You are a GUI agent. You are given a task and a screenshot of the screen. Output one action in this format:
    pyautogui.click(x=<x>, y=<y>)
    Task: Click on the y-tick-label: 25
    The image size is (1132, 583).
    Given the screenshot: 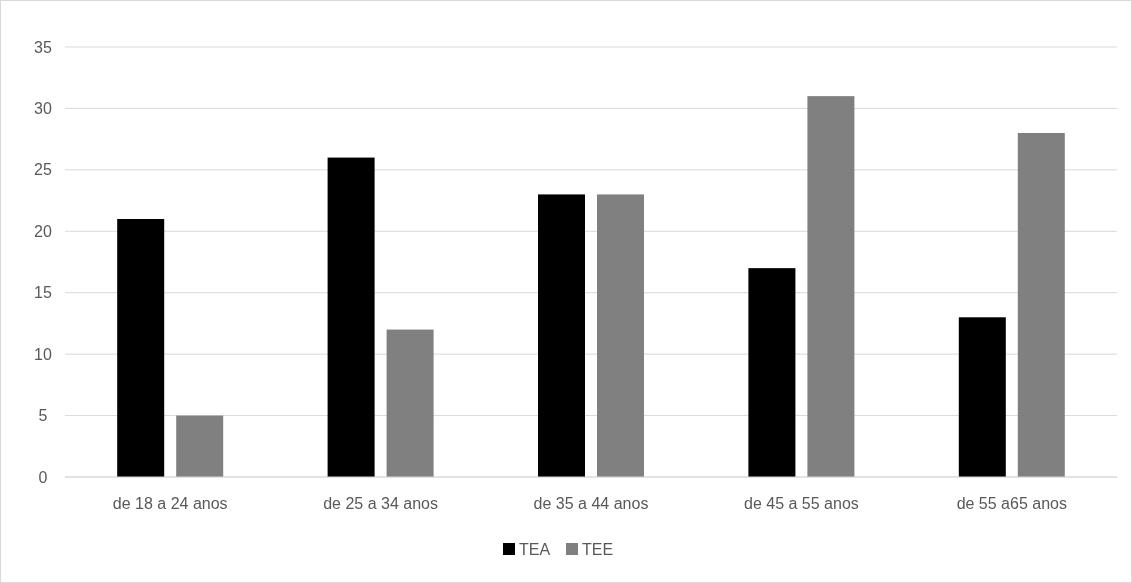 What is the action you would take?
    pyautogui.click(x=43, y=170)
    